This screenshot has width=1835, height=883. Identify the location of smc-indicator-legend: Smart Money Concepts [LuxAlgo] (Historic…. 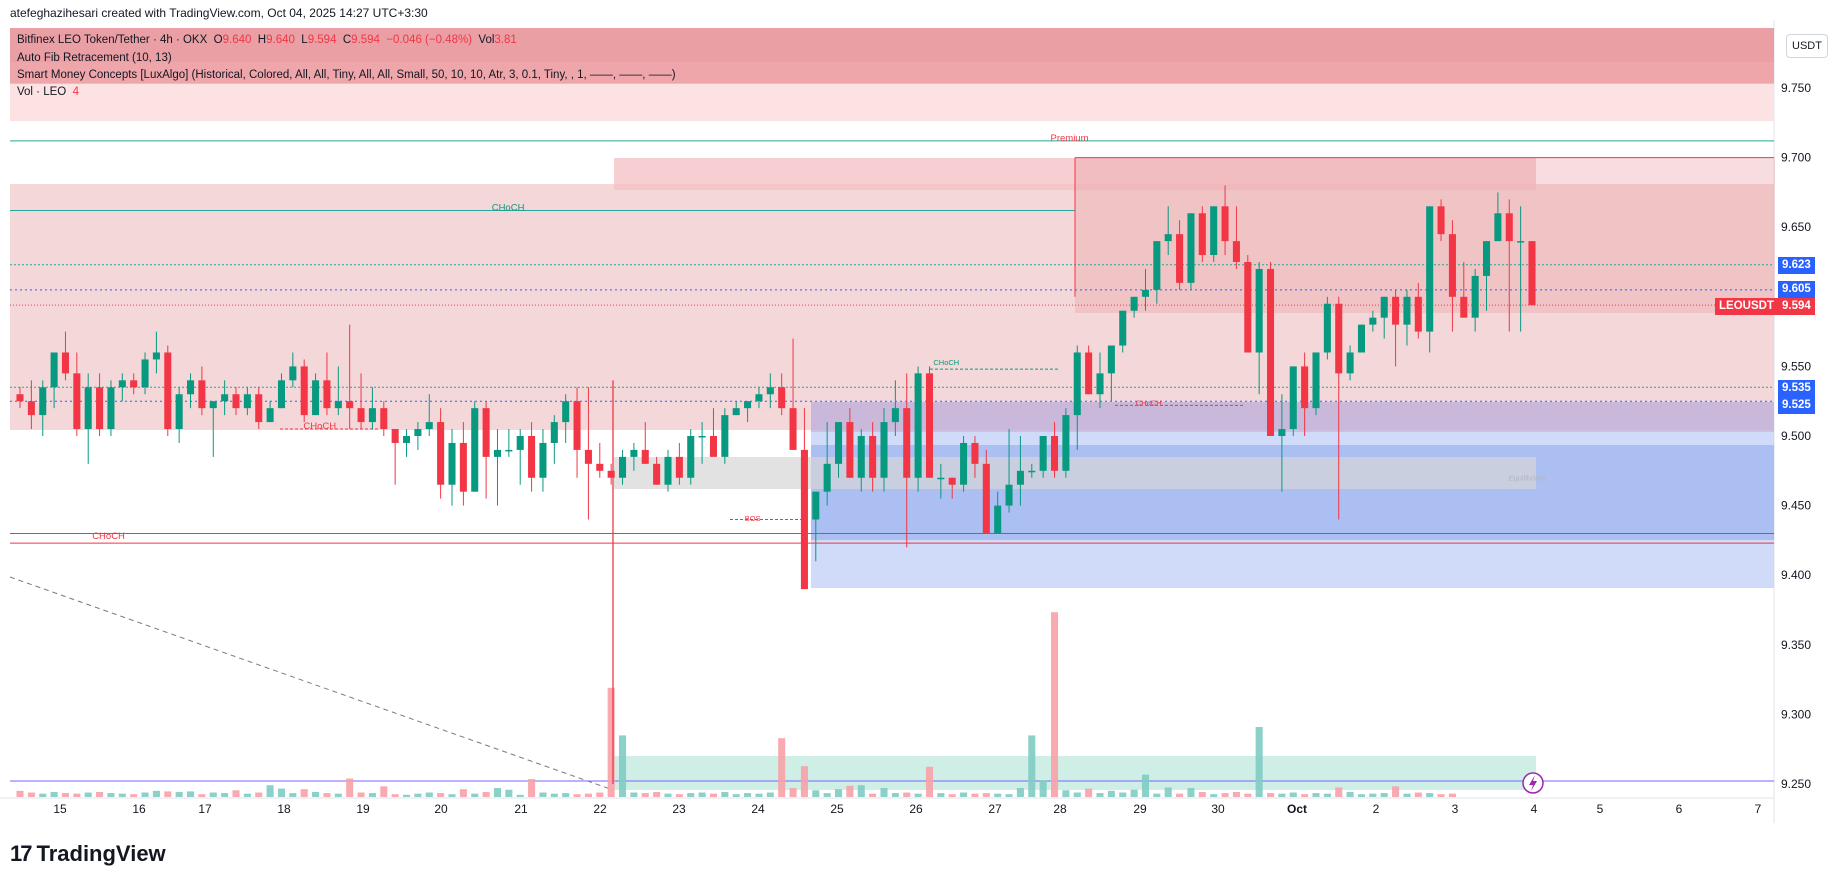
(346, 75).